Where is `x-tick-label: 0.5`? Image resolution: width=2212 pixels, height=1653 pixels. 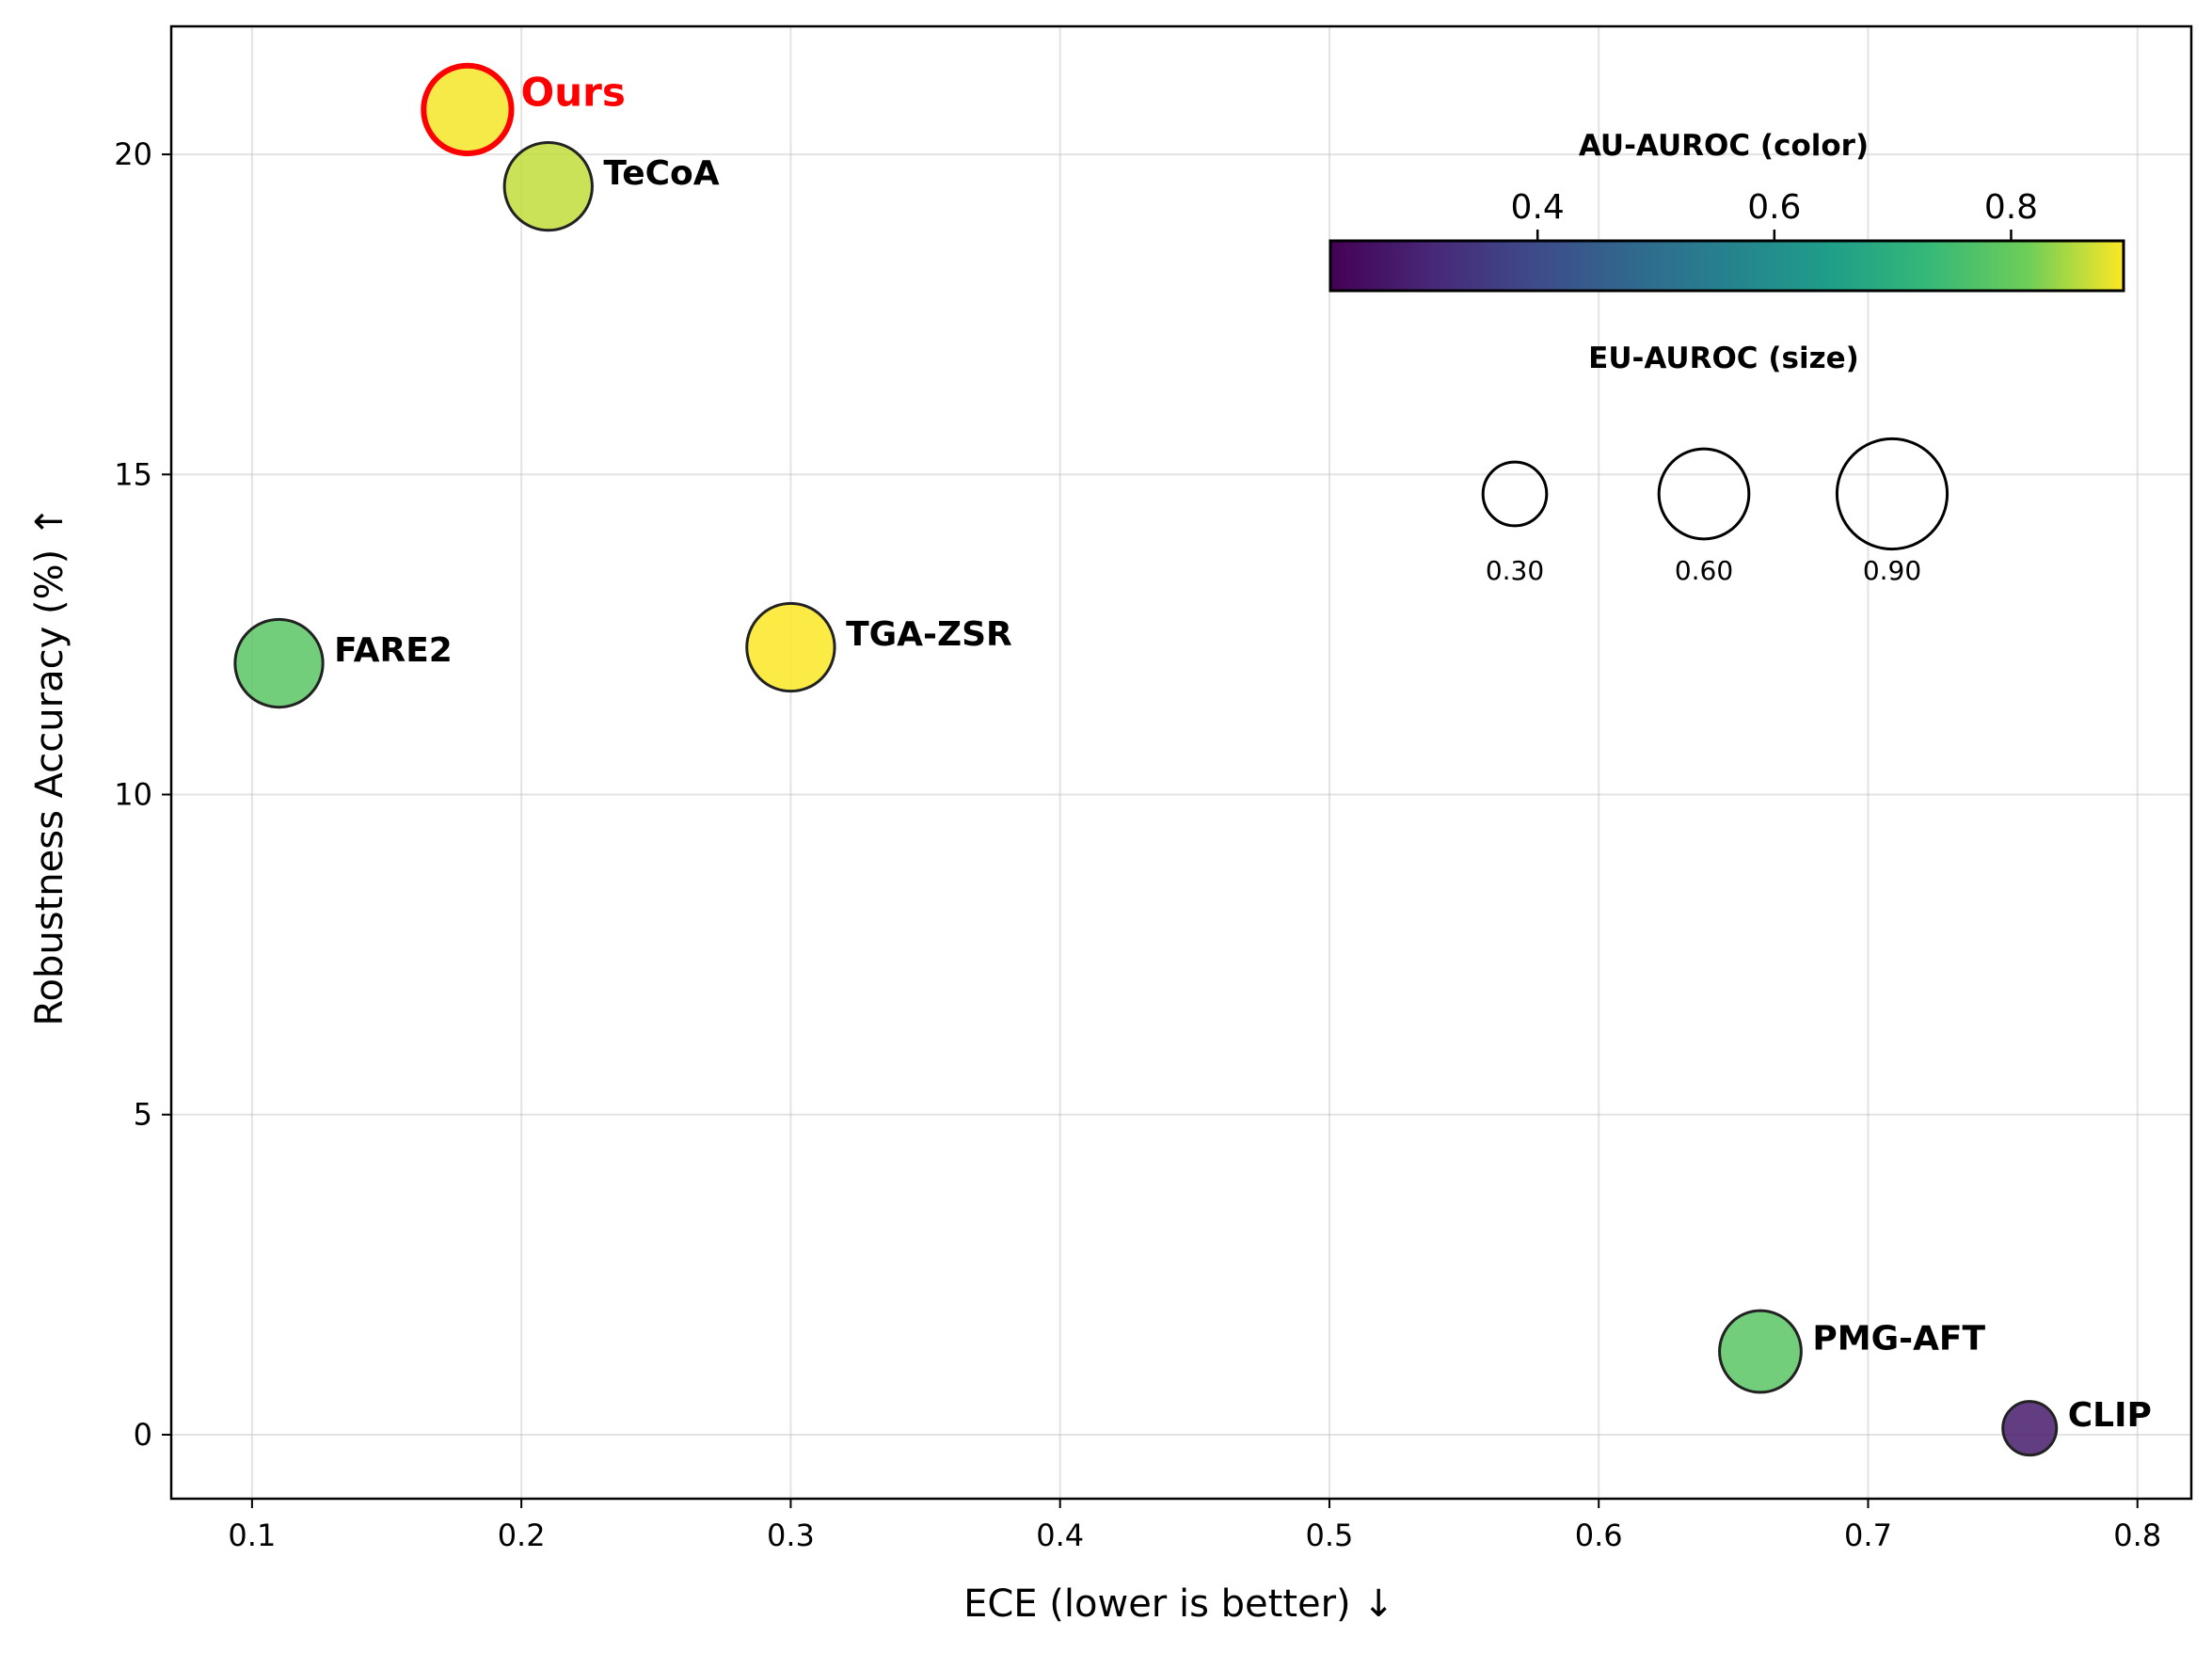
x-tick-label: 0.5 is located at coordinates (1330, 1535).